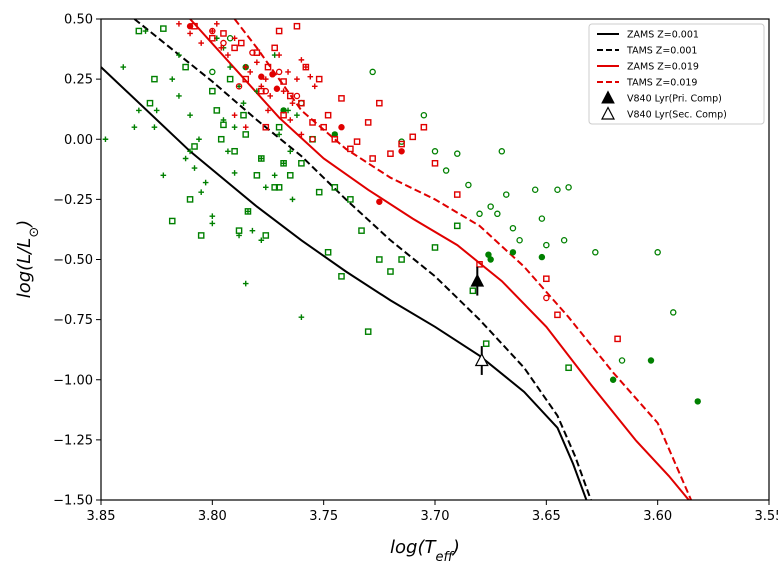  I want to click on x-tick-label: 3.85, so click(101, 516).